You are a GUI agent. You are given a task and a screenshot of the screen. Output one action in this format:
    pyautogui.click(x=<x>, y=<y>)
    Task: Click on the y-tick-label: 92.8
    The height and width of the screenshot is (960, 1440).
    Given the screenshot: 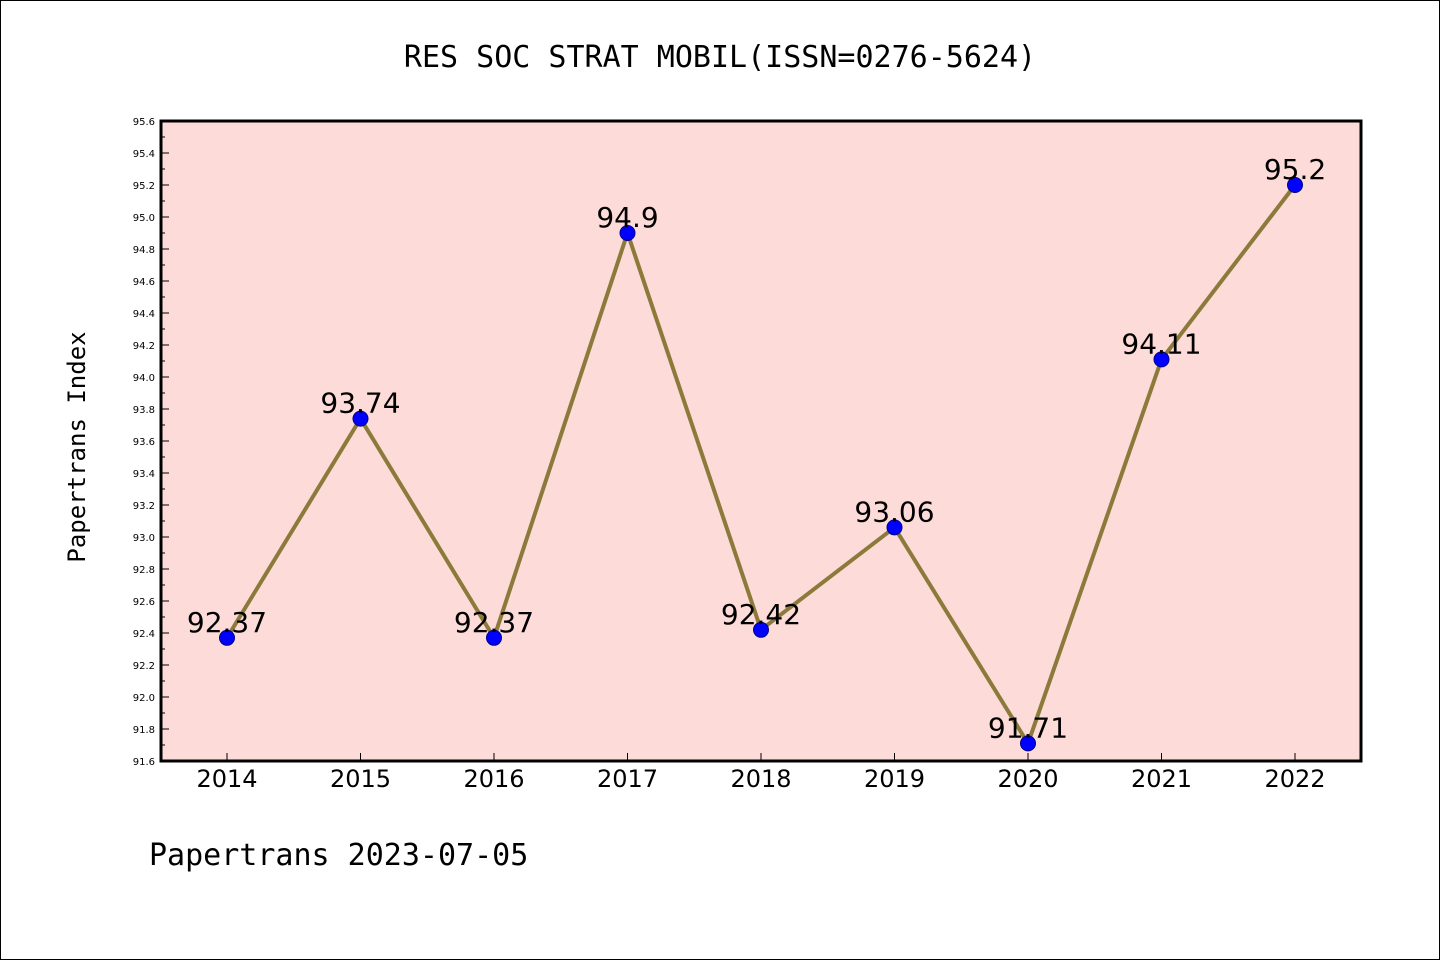 What is the action you would take?
    pyautogui.click(x=144, y=570)
    